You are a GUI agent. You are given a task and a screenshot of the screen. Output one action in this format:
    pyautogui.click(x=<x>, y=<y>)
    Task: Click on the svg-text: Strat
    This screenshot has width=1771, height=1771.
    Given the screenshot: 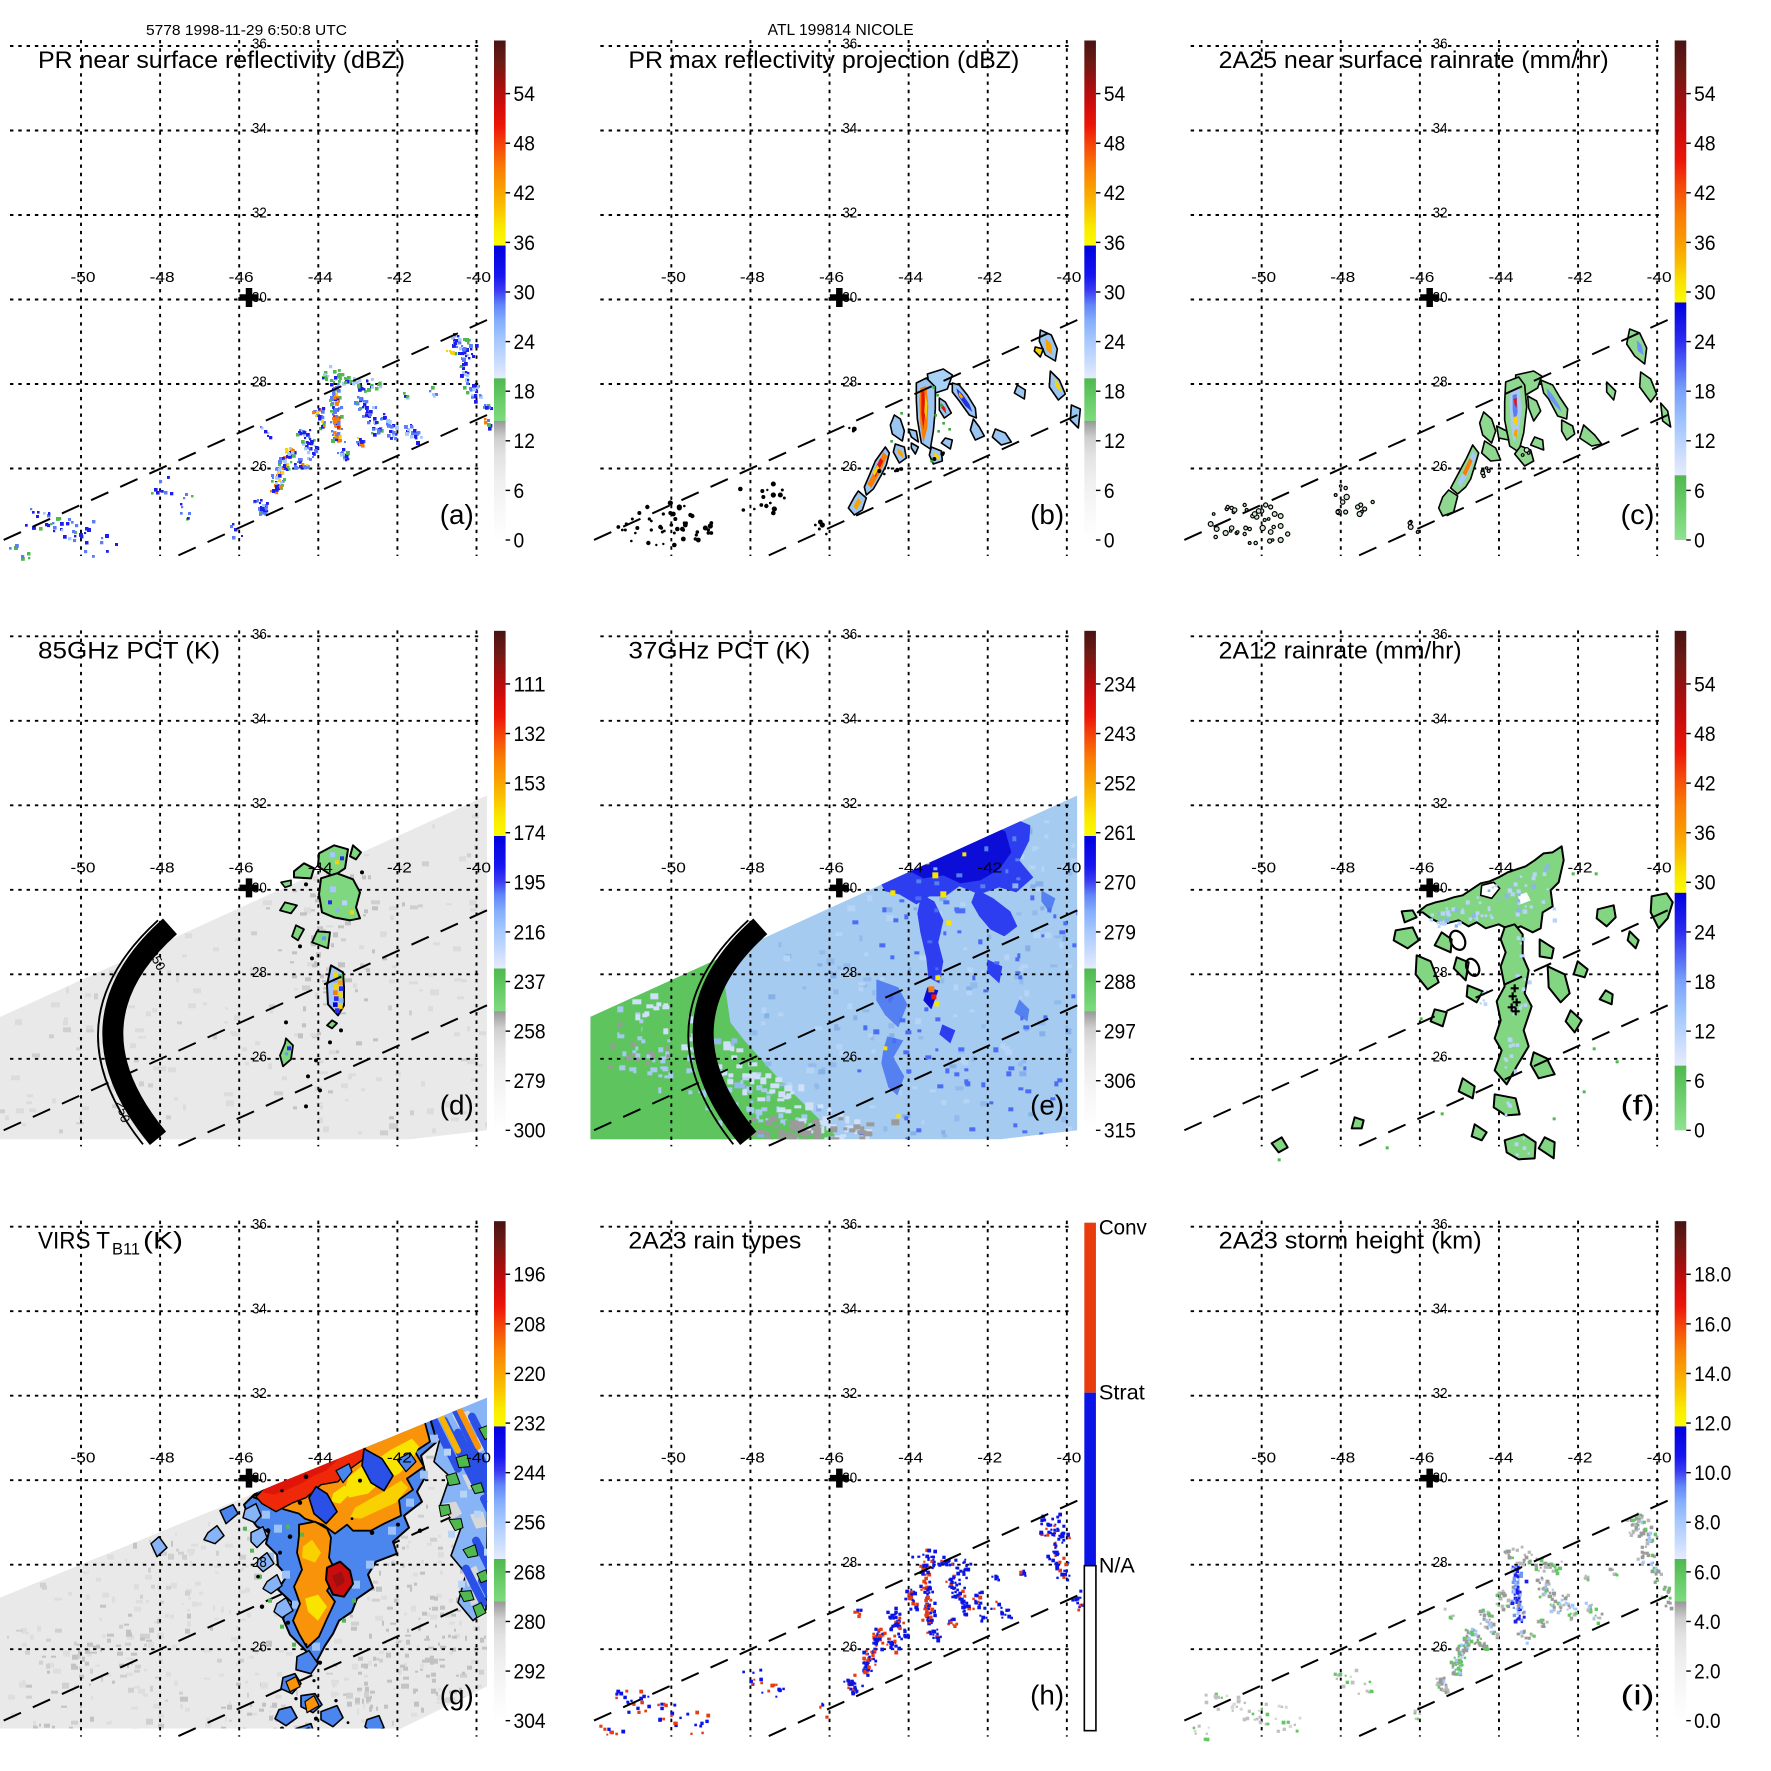 What is the action you would take?
    pyautogui.click(x=1122, y=1393)
    